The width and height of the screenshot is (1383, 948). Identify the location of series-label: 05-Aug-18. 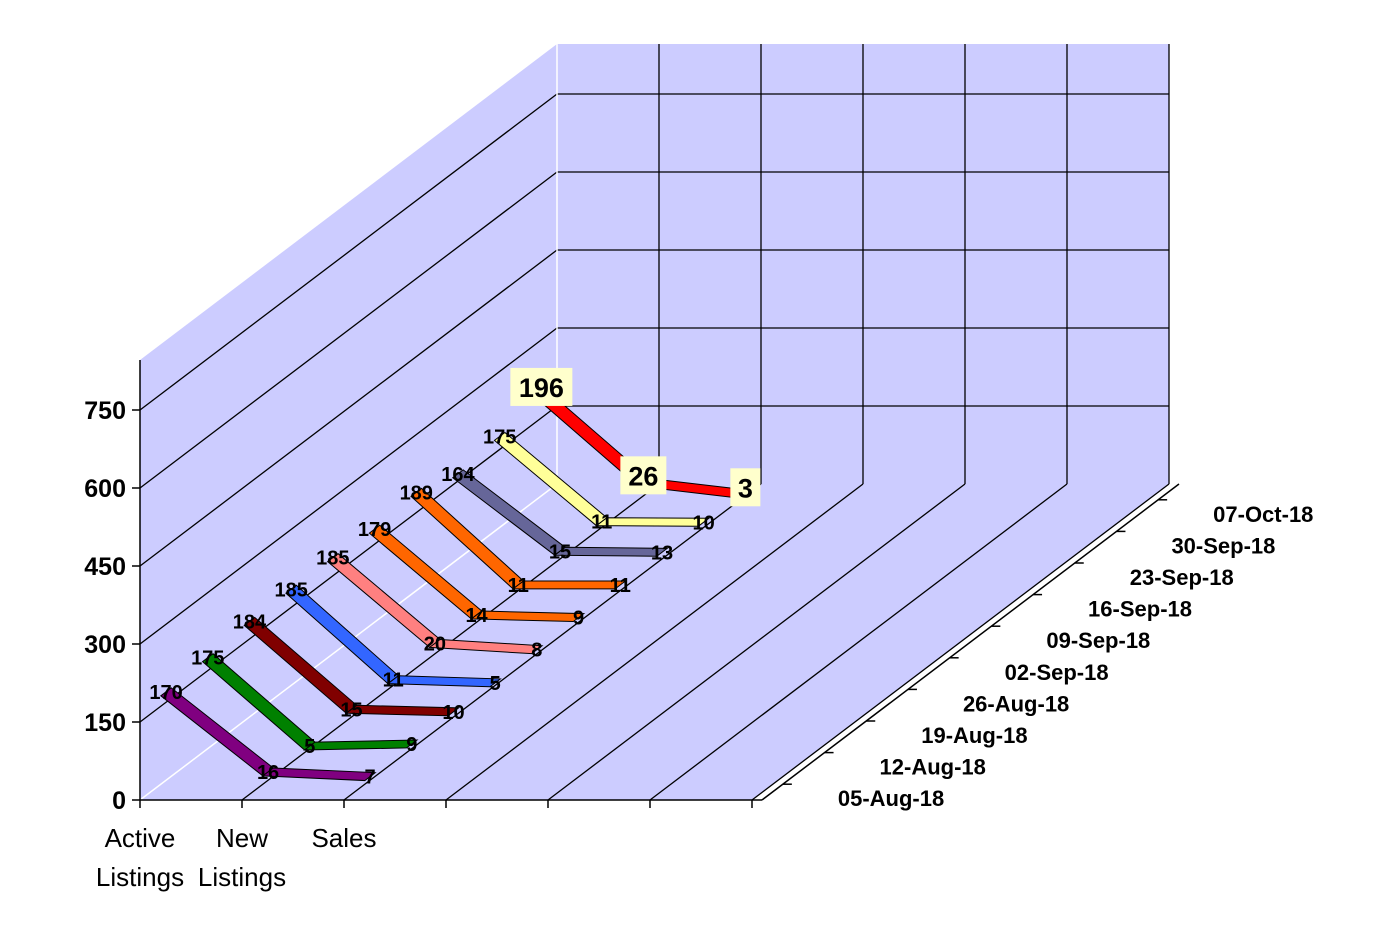
(891, 798).